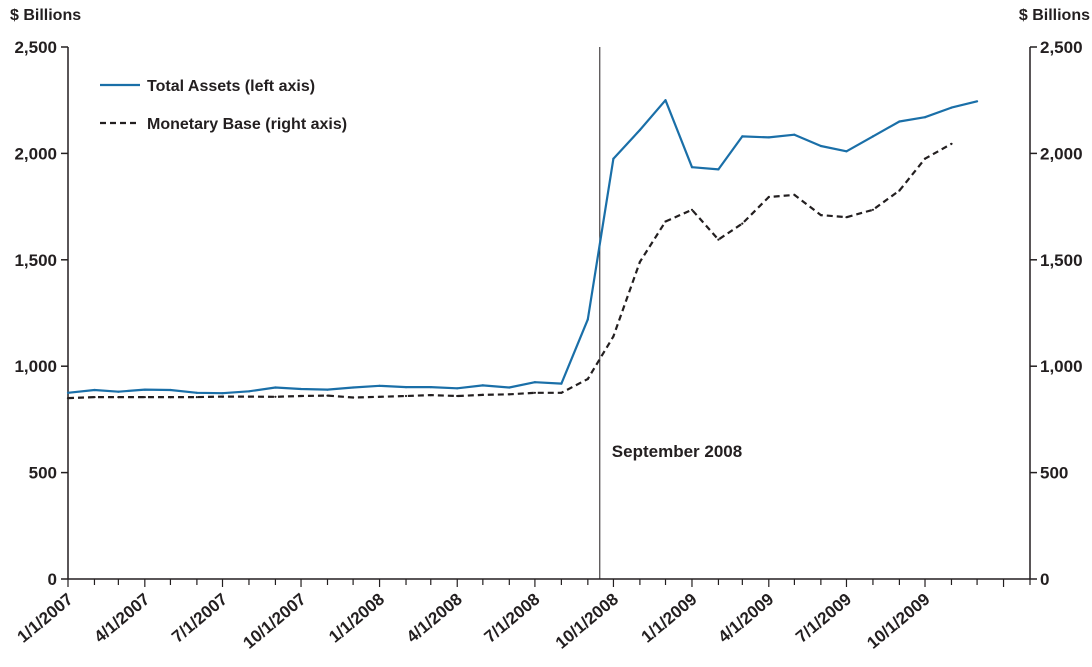 The width and height of the screenshot is (1092, 667). Describe the element at coordinates (587, 621) in the screenshot. I see `x-tick-label: 10/1/2008` at that location.